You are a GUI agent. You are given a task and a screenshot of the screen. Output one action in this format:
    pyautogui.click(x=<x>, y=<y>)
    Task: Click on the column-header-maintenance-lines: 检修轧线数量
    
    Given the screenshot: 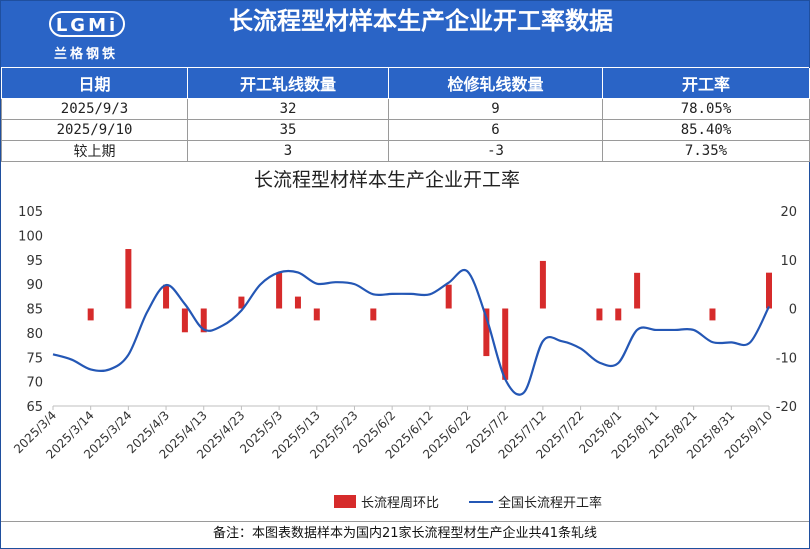 What is the action you would take?
    pyautogui.click(x=495, y=83)
    